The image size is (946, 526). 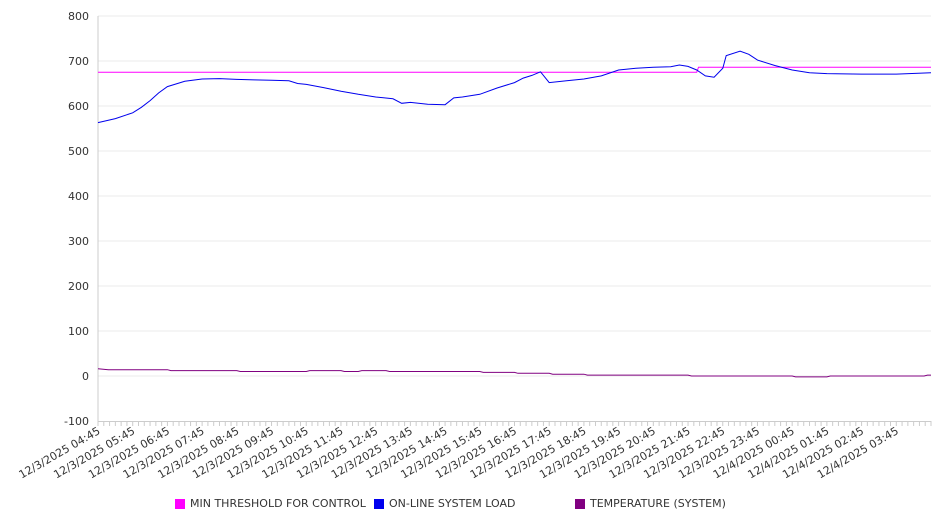 What do you see at coordinates (514, 69) in the screenshot?
I see `series-line-min-threshold-for-control` at bounding box center [514, 69].